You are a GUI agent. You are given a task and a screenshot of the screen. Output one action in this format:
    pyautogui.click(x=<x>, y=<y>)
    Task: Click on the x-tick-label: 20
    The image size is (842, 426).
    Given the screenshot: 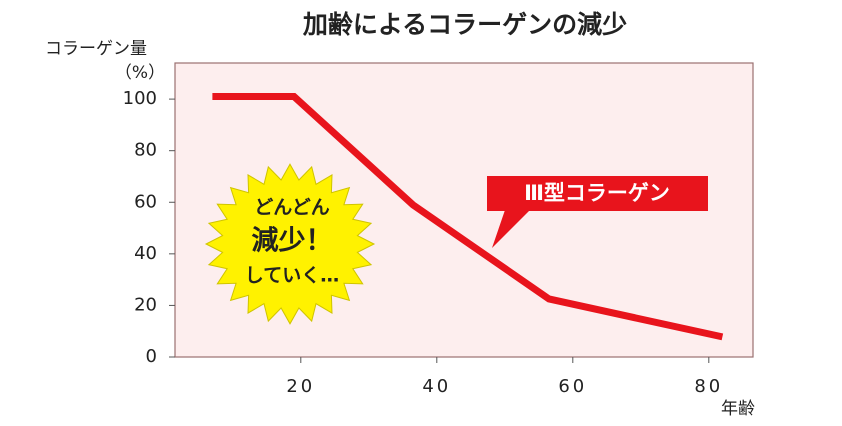 What is the action you would take?
    pyautogui.click(x=300, y=386)
    